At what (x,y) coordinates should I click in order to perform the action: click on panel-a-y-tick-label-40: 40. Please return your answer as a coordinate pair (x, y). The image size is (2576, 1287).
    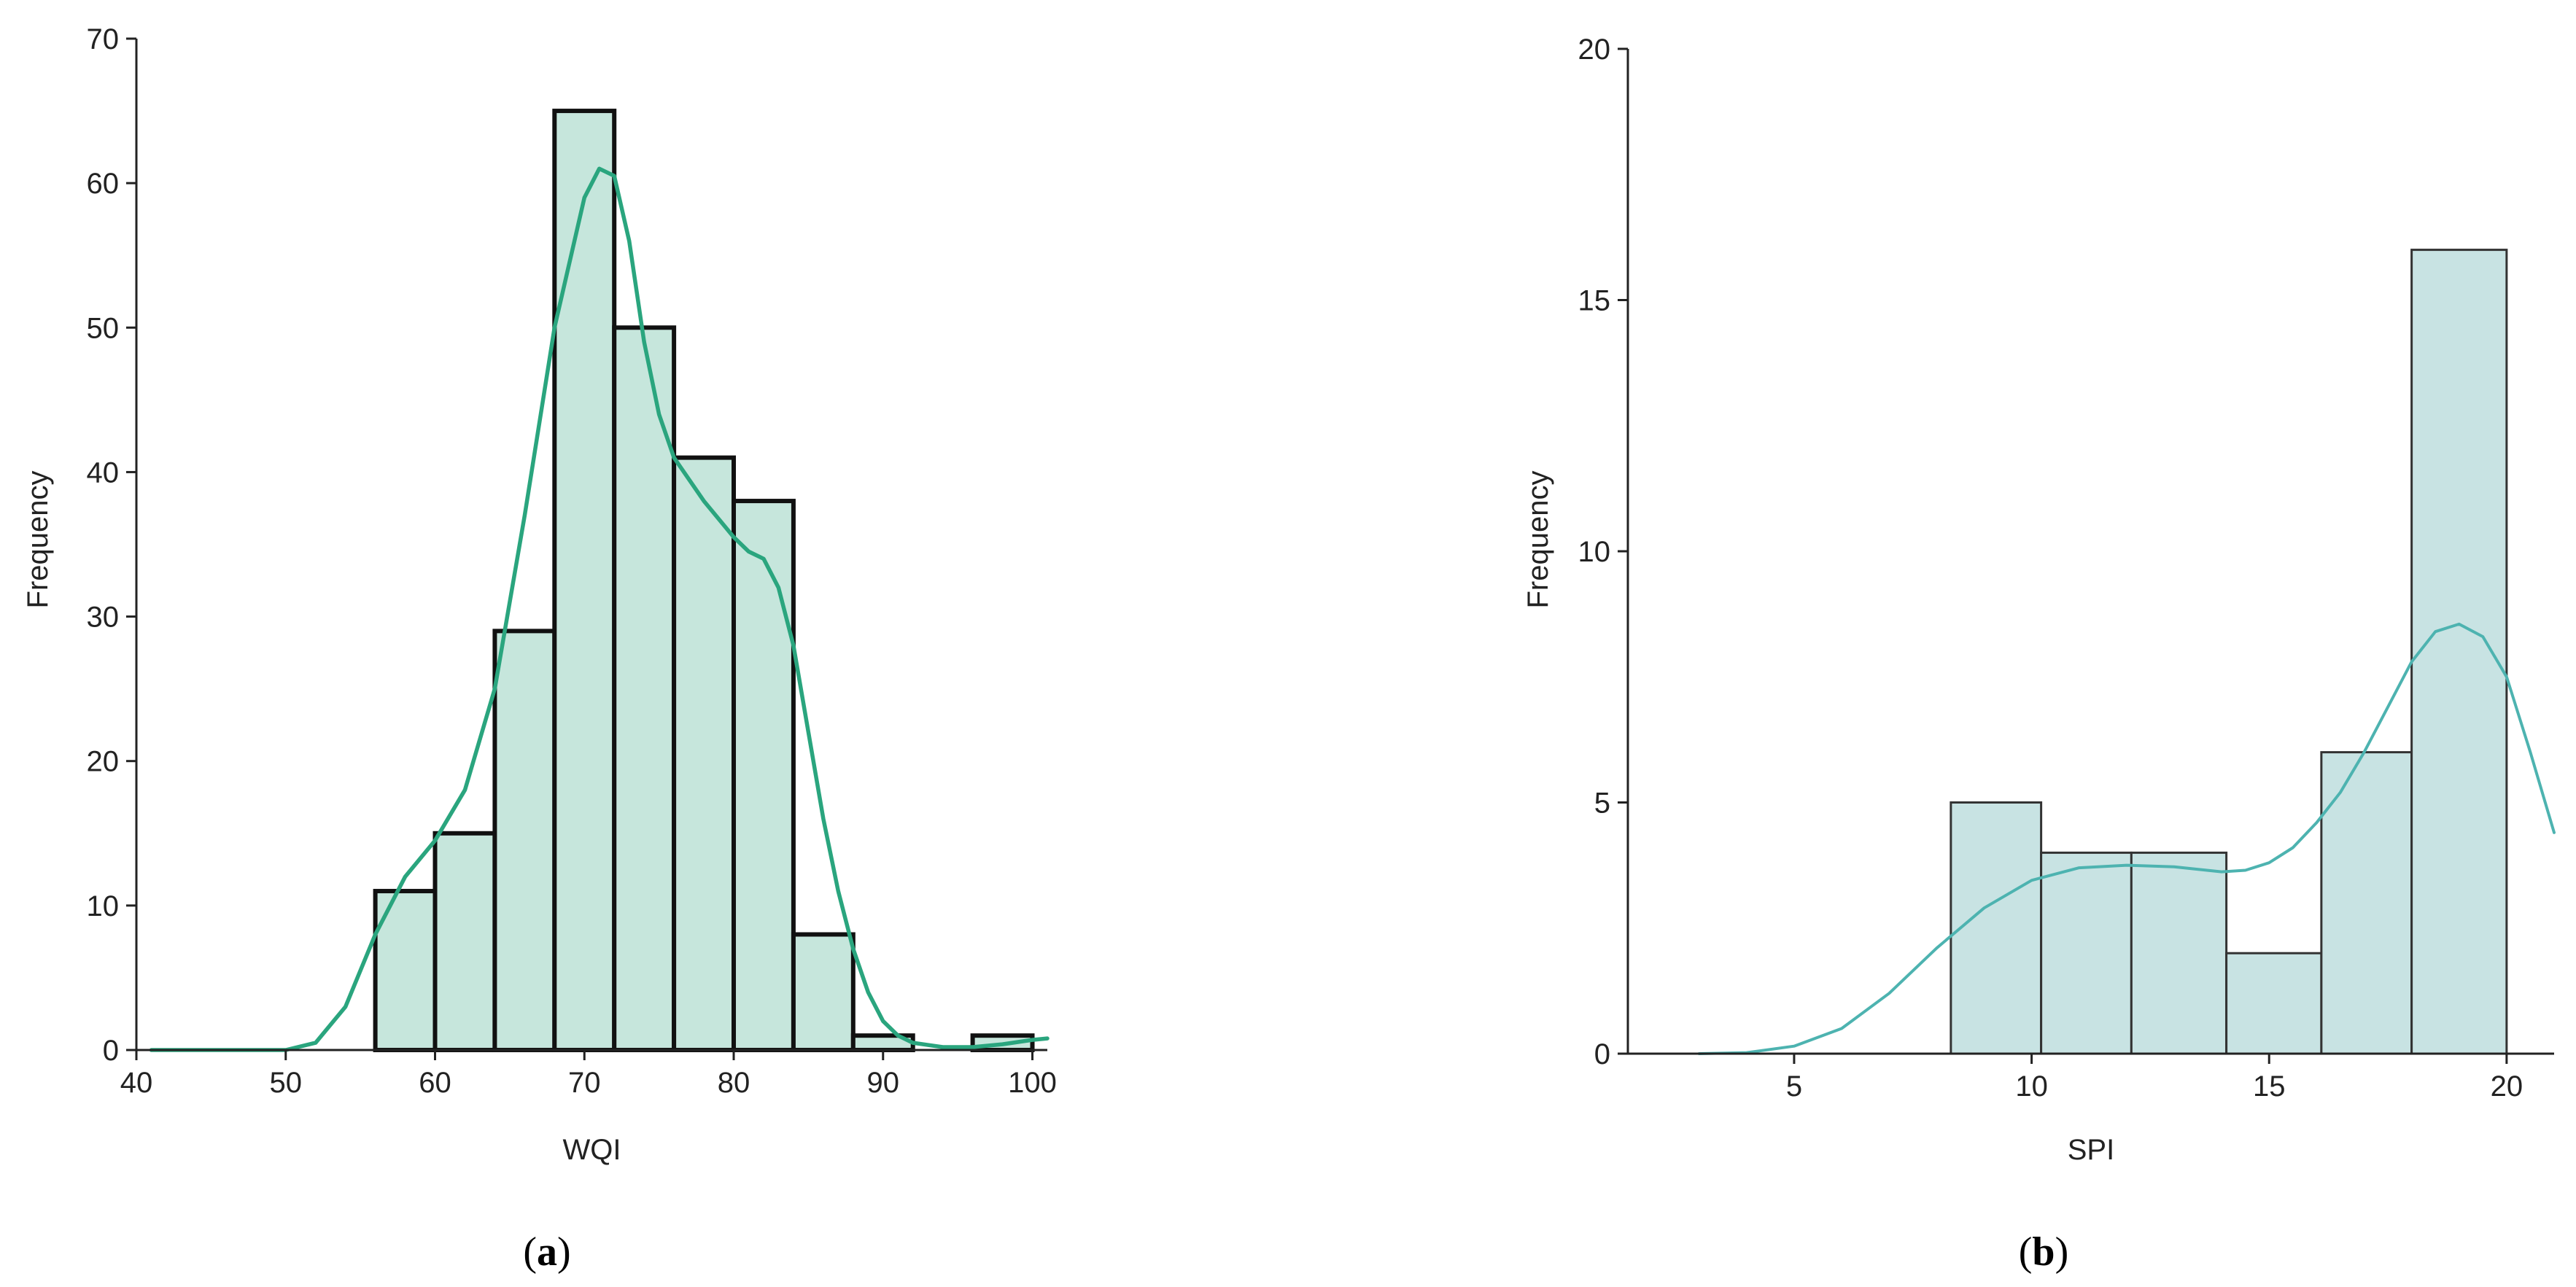
    Looking at the image, I should click on (104, 472).